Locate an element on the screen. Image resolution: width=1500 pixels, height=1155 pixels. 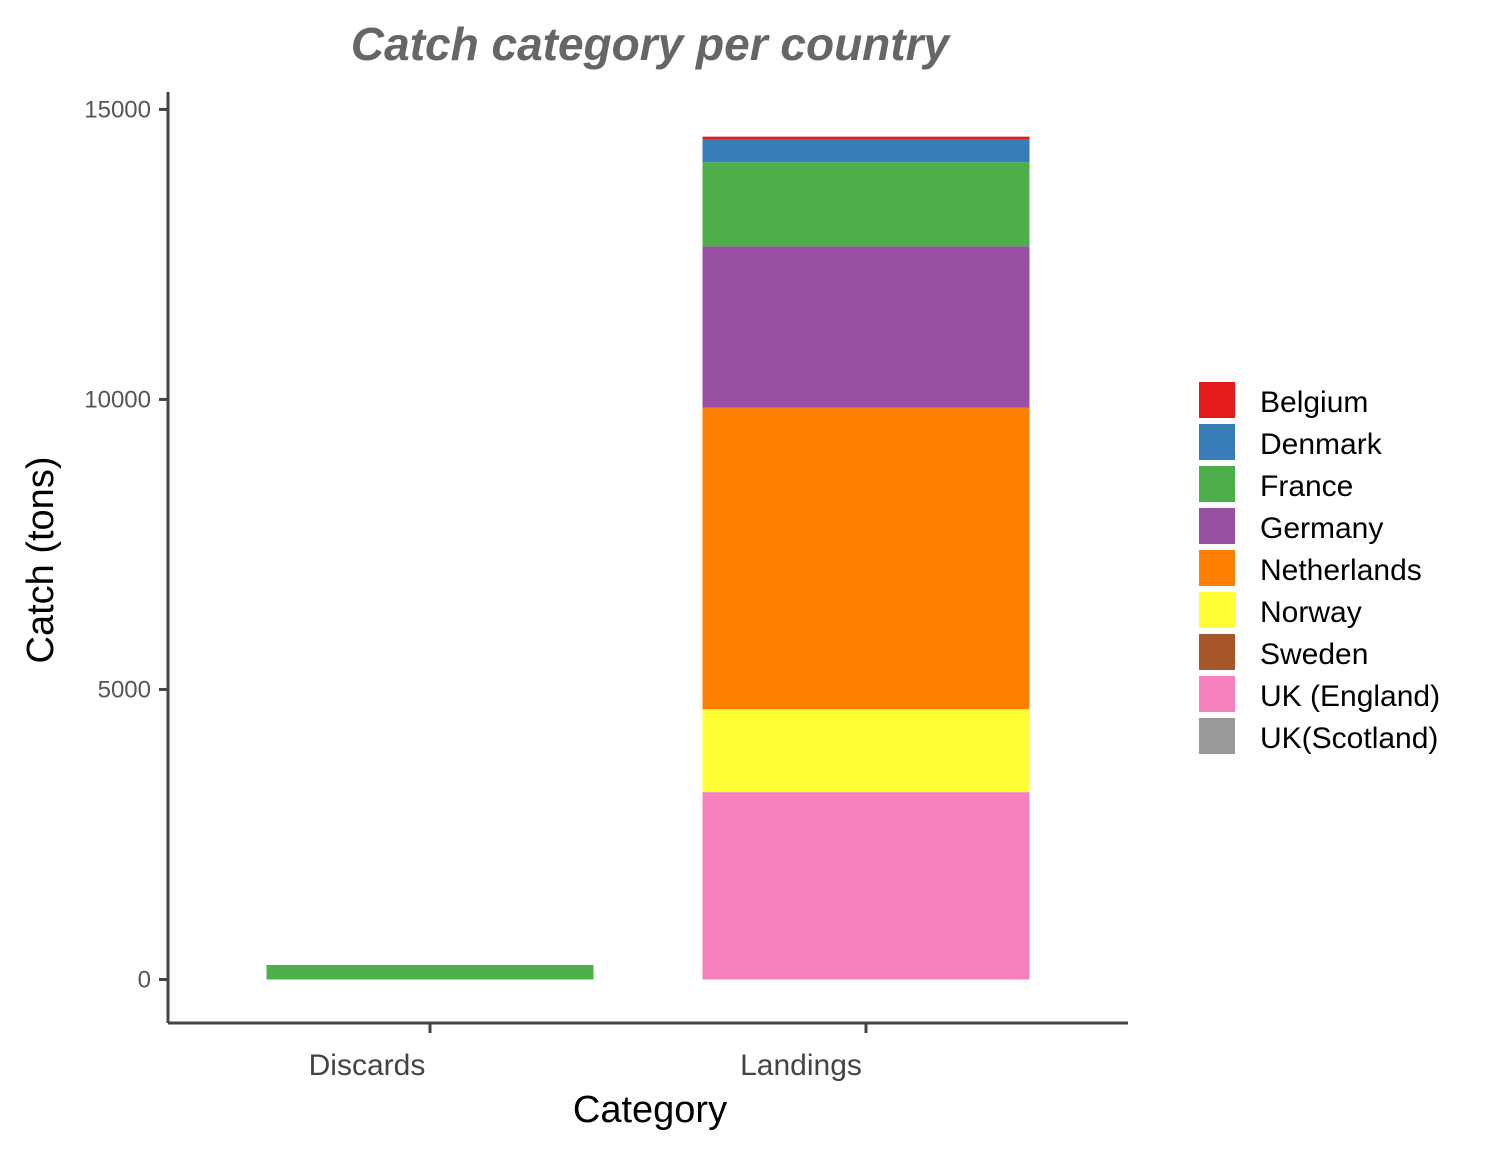
legend-label: Sweden is located at coordinates (1314, 654).